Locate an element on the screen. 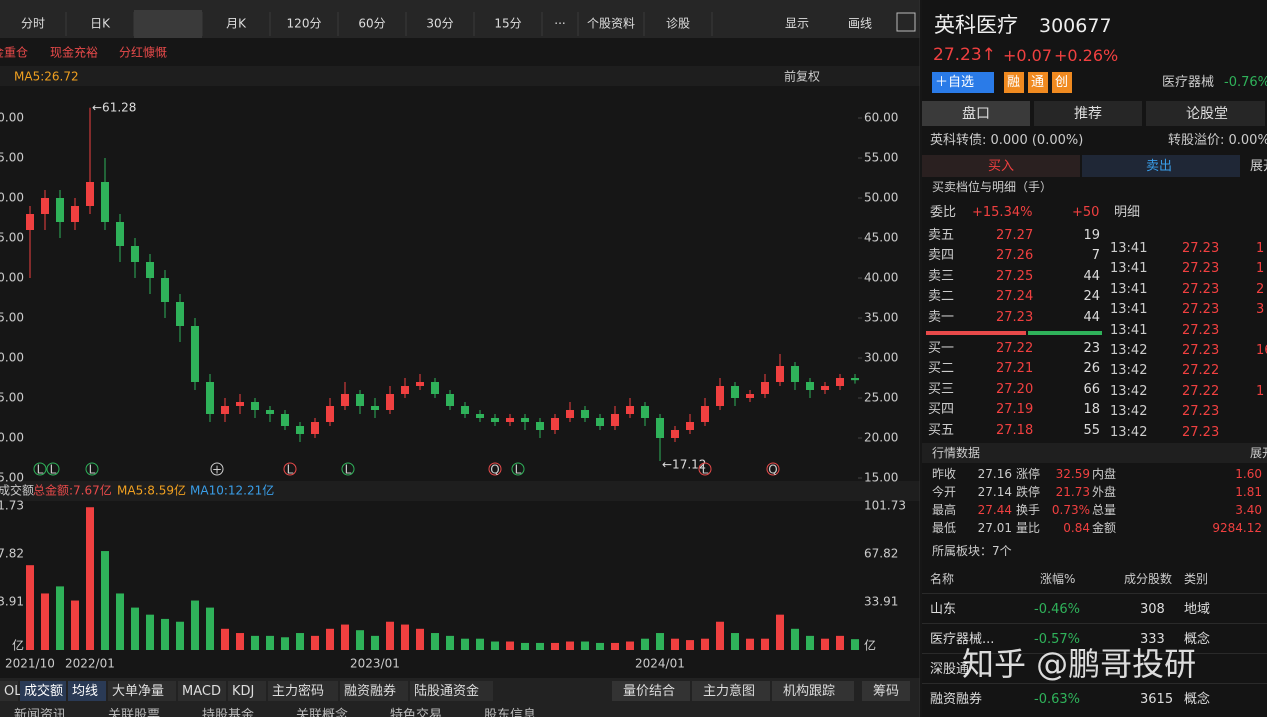 The height and width of the screenshot is (717, 1267). toolbar-tab: 120分 is located at coordinates (304, 24).